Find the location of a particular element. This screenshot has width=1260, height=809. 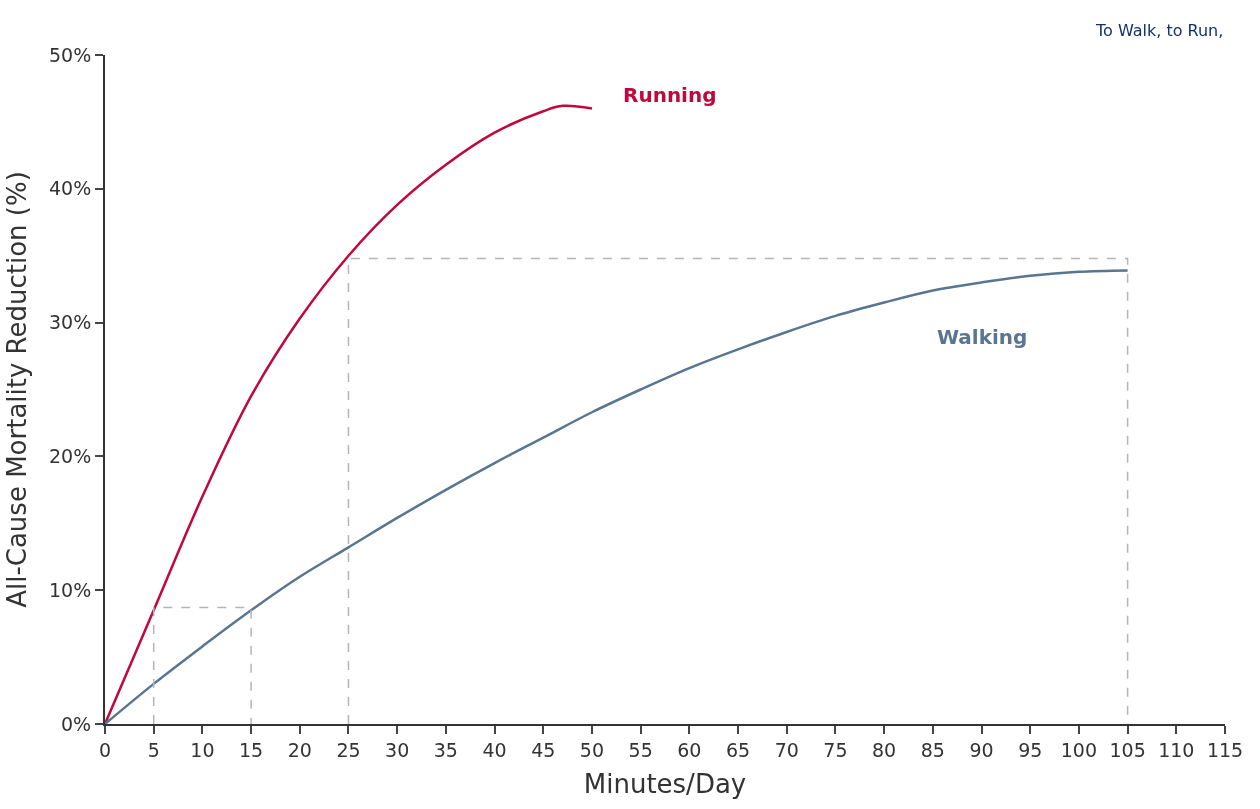

chart-title: To Walk, to Run, is located at coordinates (1159, 30).